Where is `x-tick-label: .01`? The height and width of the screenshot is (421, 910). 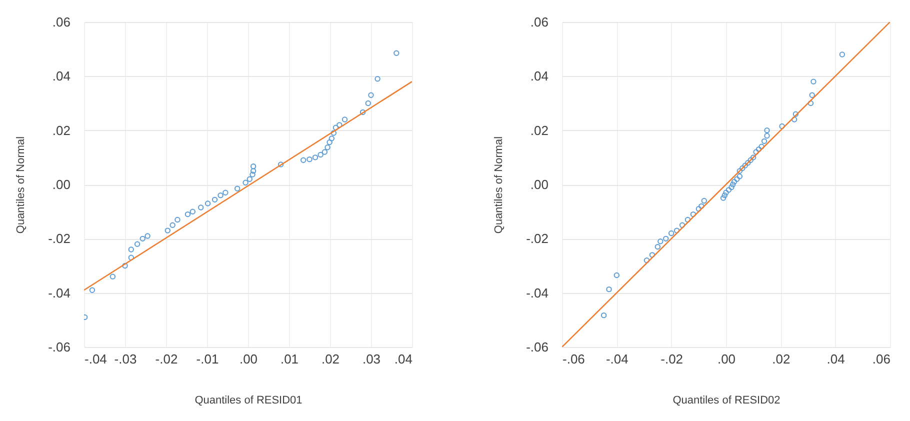
x-tick-label: .01 is located at coordinates (289, 359).